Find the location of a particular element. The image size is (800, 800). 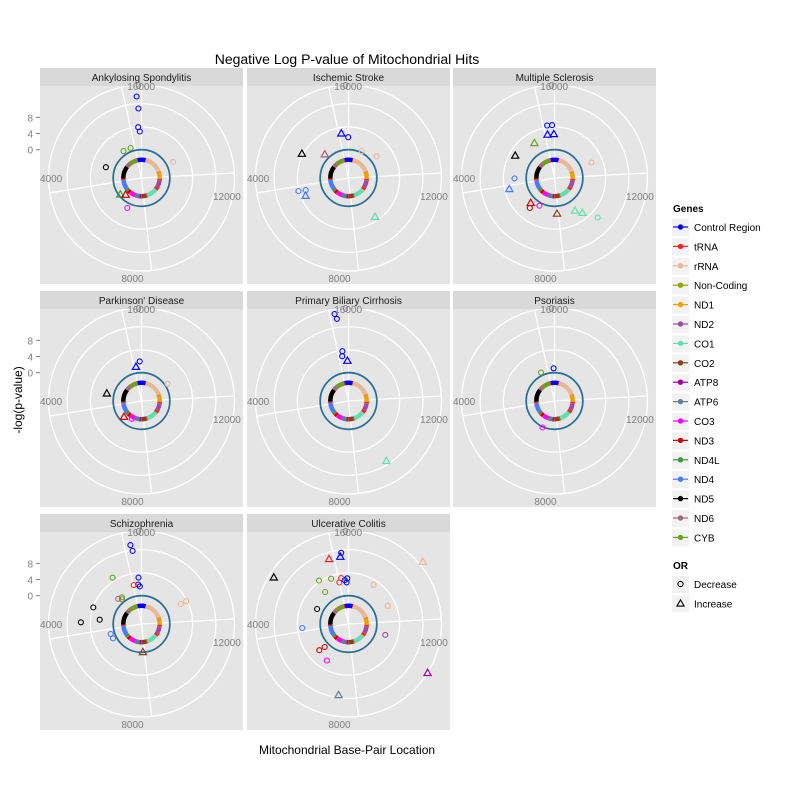

radial-tick-label: 0 is located at coordinates (30, 374).